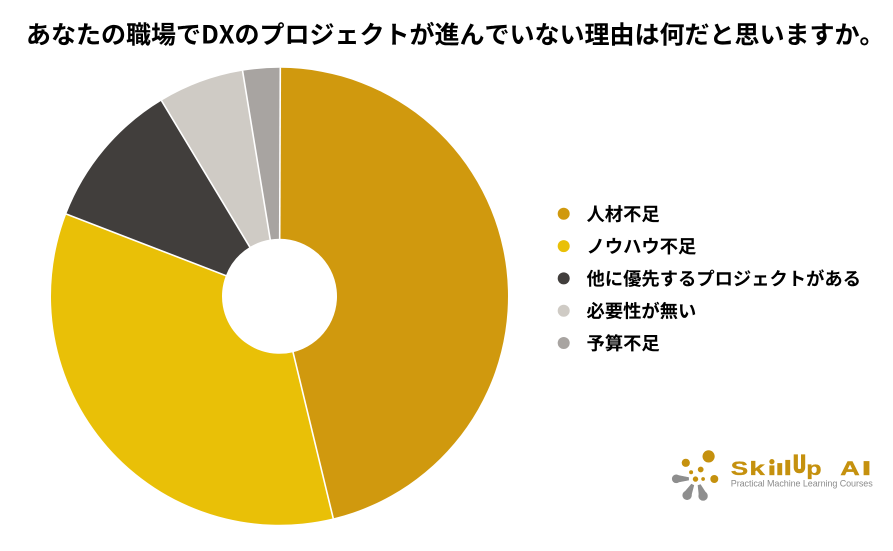 The image size is (893, 551). Describe the element at coordinates (757, 469) in the screenshot. I see `svg-text: k` at that location.